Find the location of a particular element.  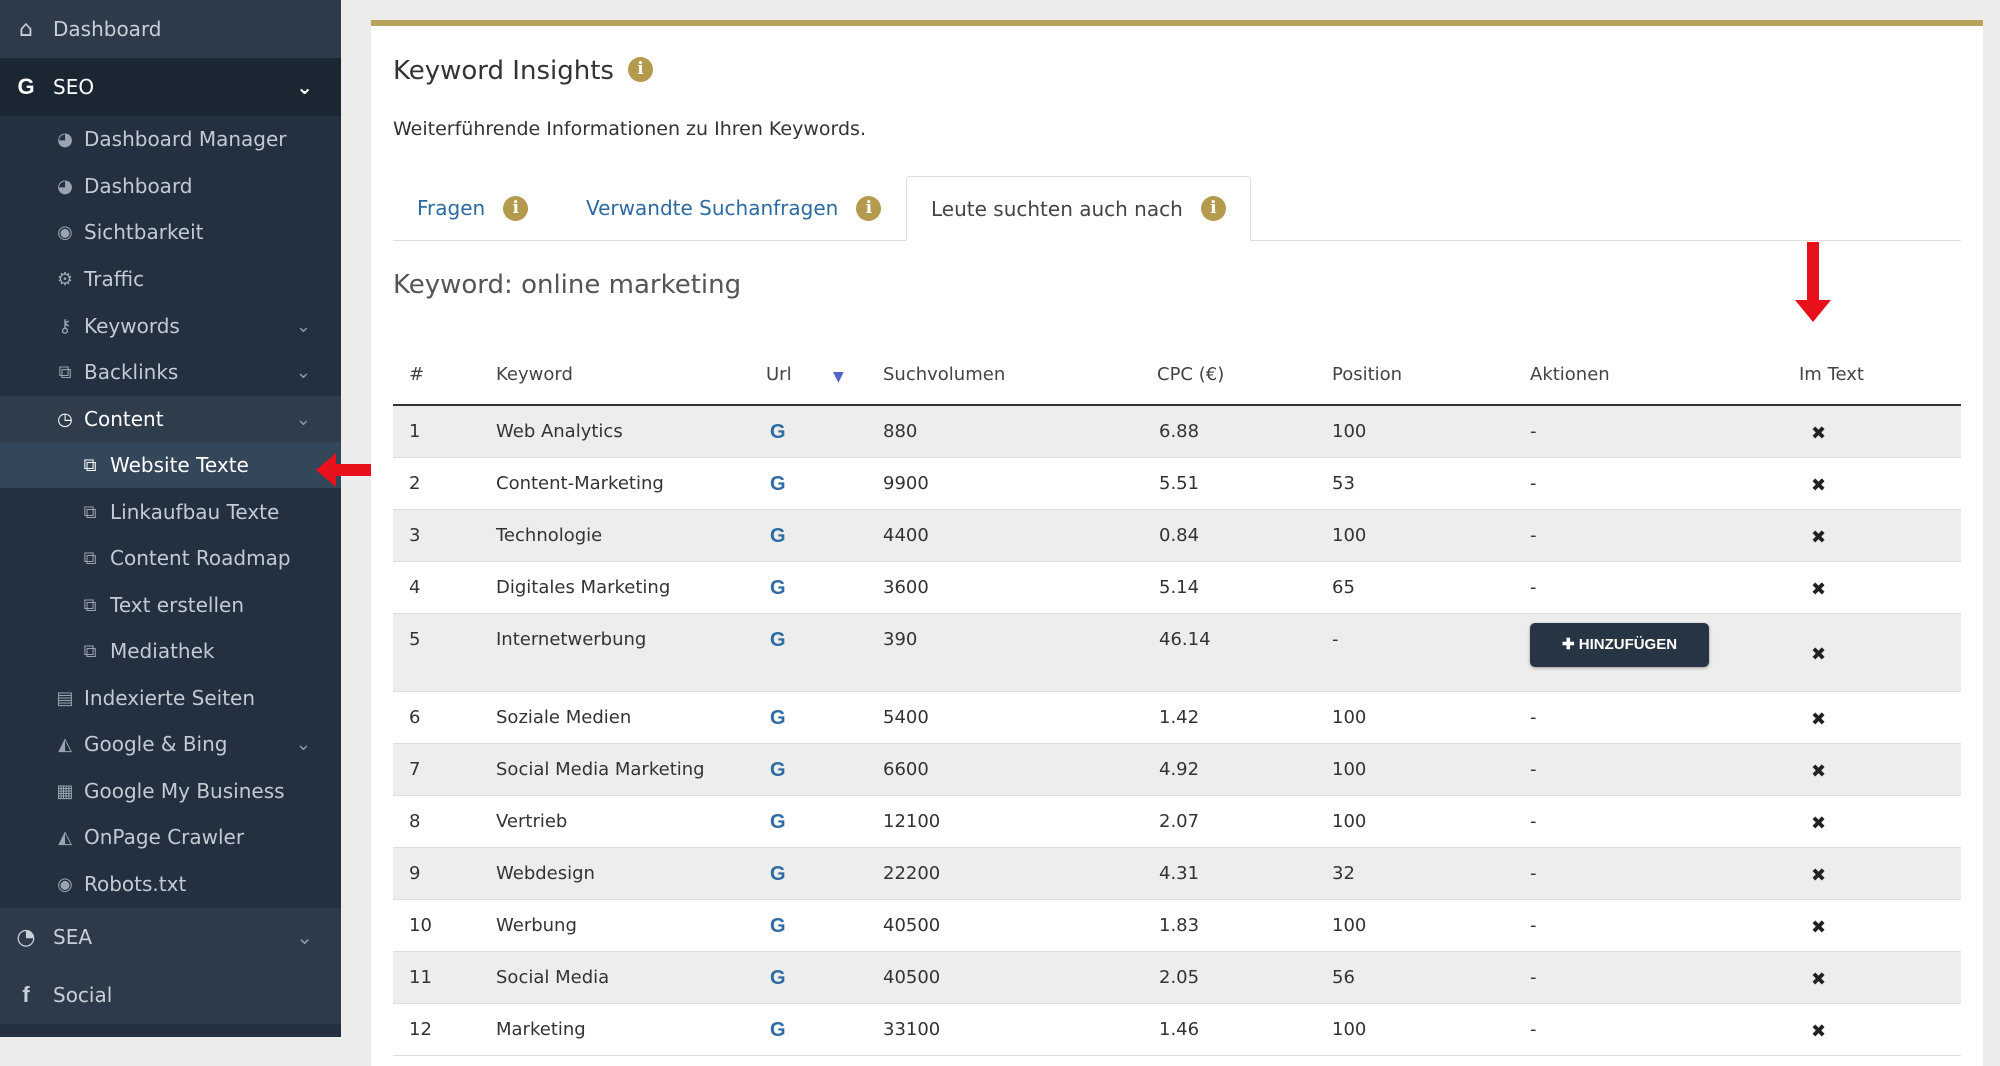

sidebar-item-onpage-crawler: ◭ OnPage Crawler is located at coordinates (170, 837).